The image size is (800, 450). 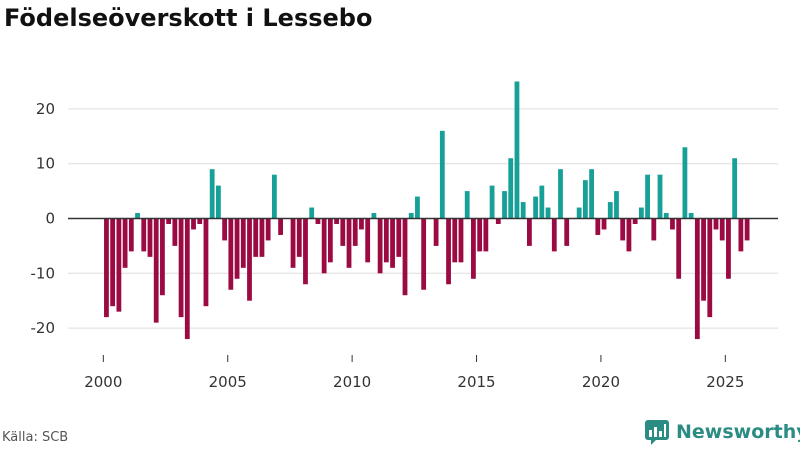 What do you see at coordinates (476, 382) in the screenshot?
I see `x-tick-label: 2015` at bounding box center [476, 382].